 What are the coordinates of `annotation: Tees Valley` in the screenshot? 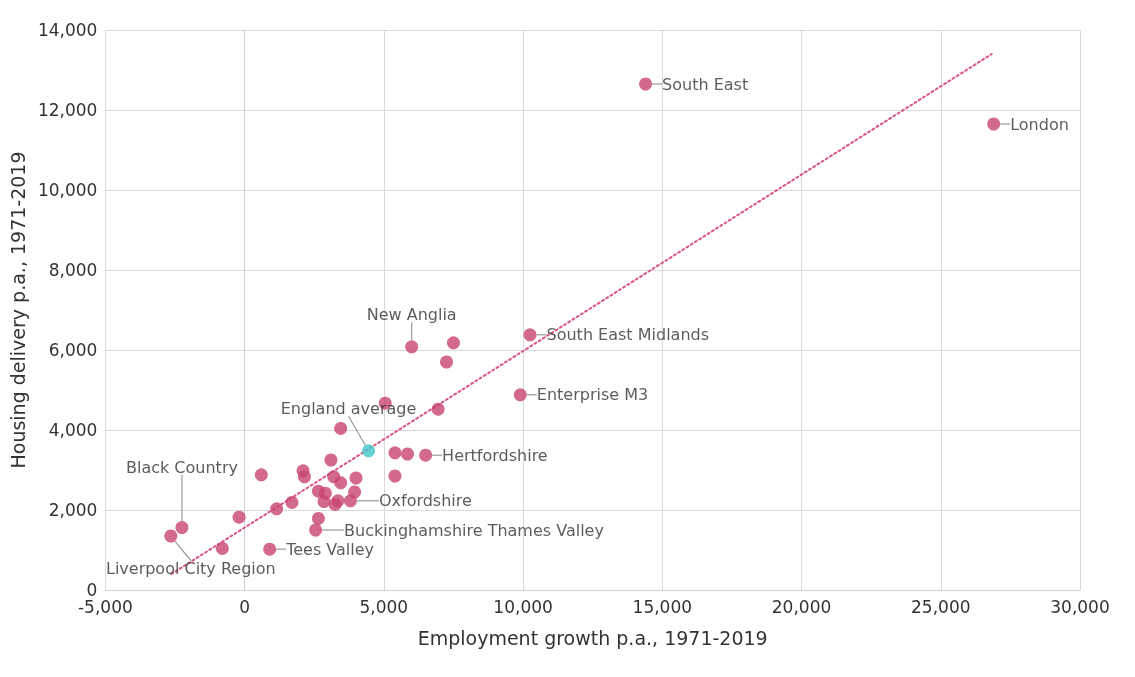 It's located at (330, 549).